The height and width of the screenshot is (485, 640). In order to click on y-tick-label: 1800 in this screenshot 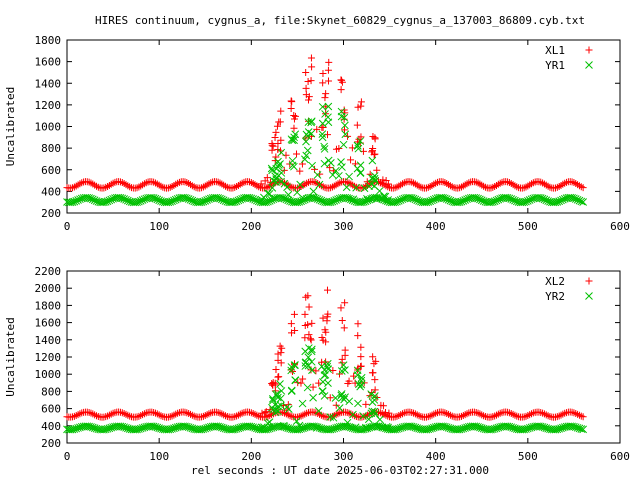, I will do `click(48, 305)`.